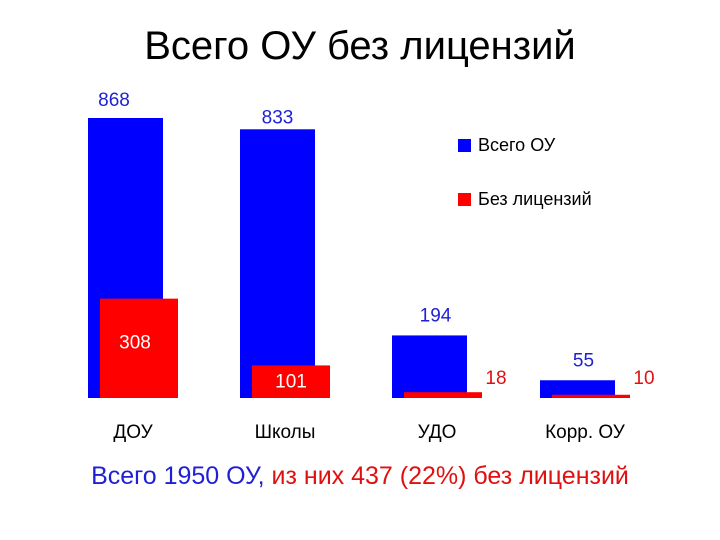  What do you see at coordinates (360, 46) in the screenshot?
I see `chart-title: Всего ОУ без лицензий` at bounding box center [360, 46].